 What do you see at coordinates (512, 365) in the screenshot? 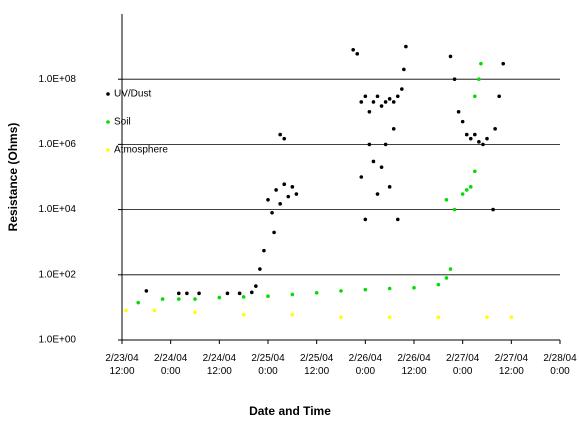
I see `x-tick-label: 2/27/04 12:00` at bounding box center [512, 365].